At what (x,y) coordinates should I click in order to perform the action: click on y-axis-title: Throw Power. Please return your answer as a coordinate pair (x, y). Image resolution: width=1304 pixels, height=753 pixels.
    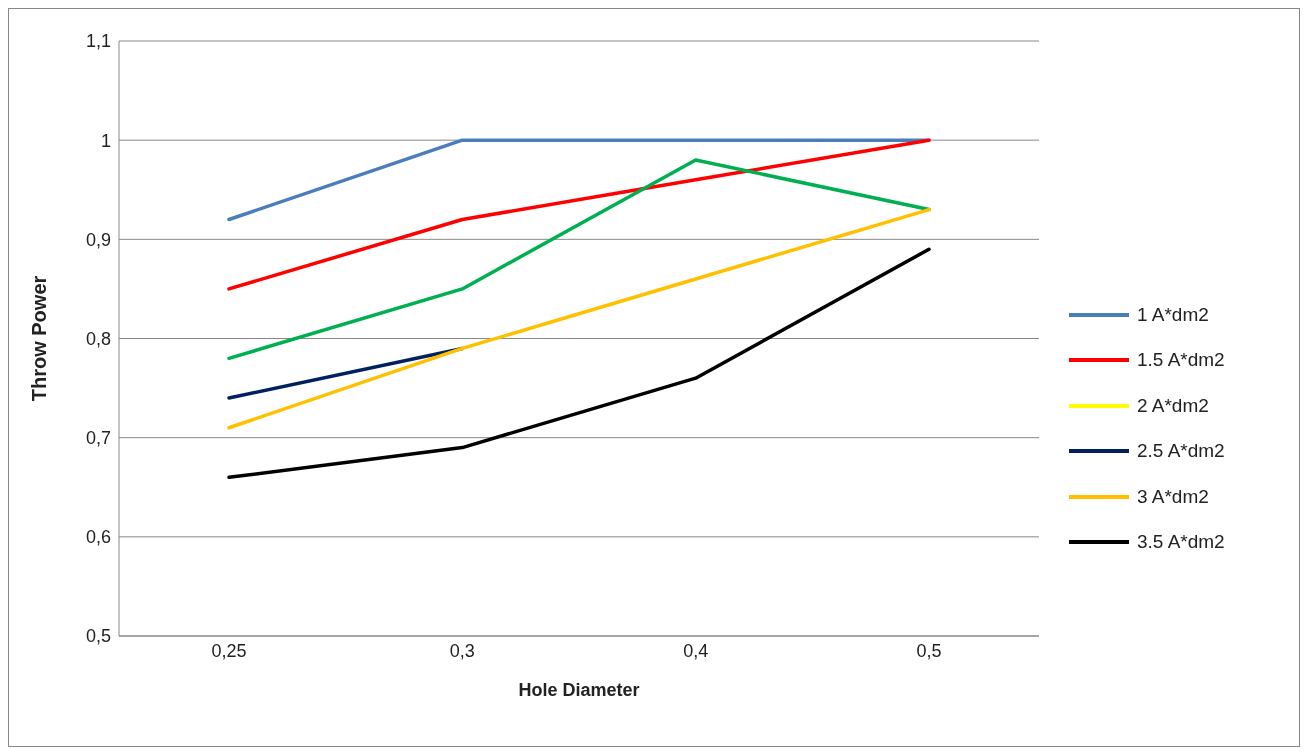
    Looking at the image, I should click on (39, 338).